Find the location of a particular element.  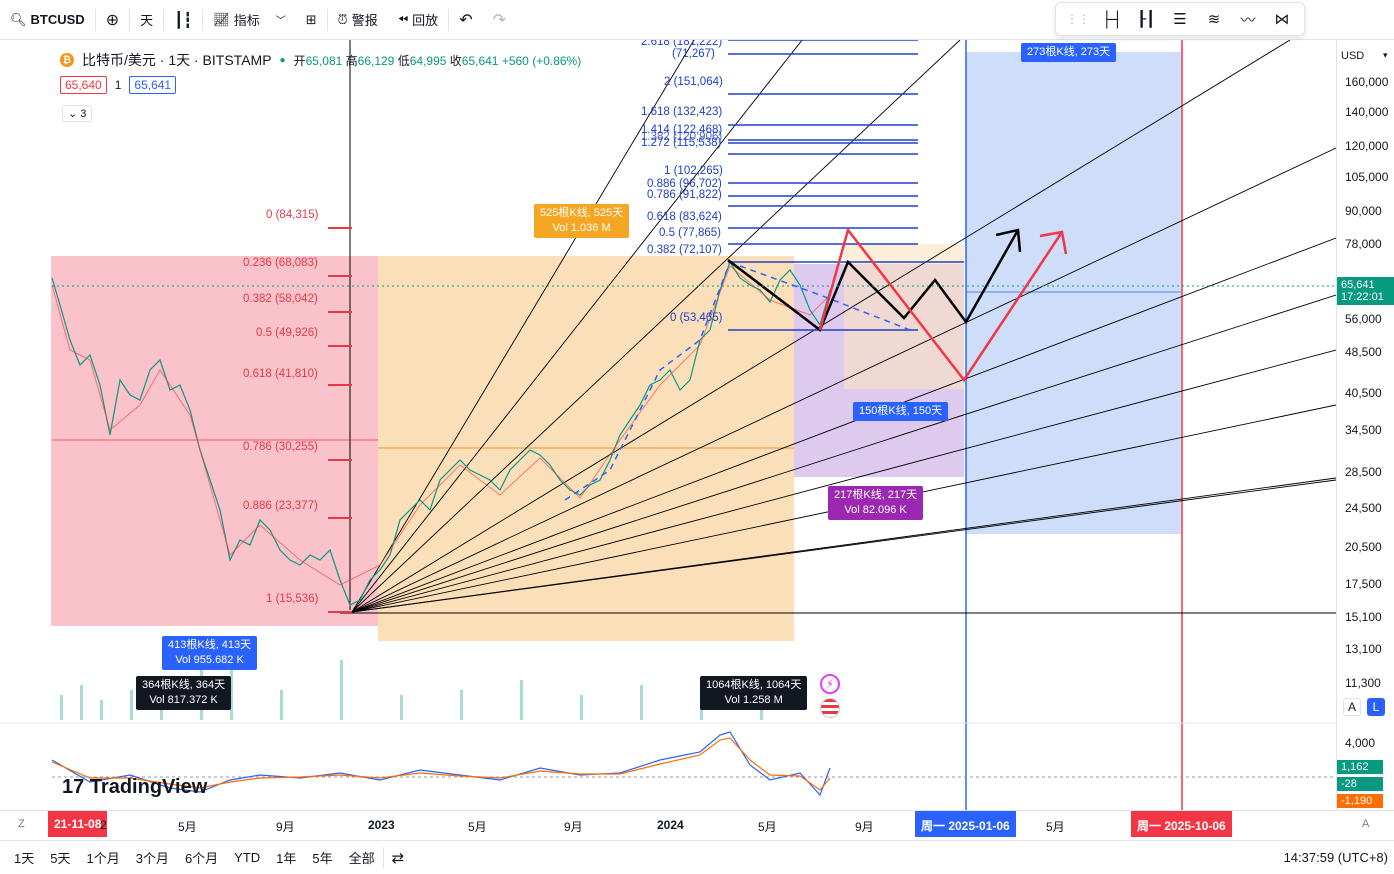

date-range-tool-icon: ├┤ is located at coordinates (1112, 19).